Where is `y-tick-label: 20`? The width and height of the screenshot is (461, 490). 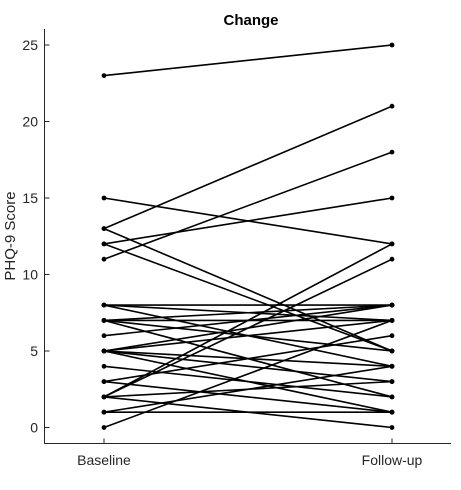
y-tick-label: 20 is located at coordinates (30, 122).